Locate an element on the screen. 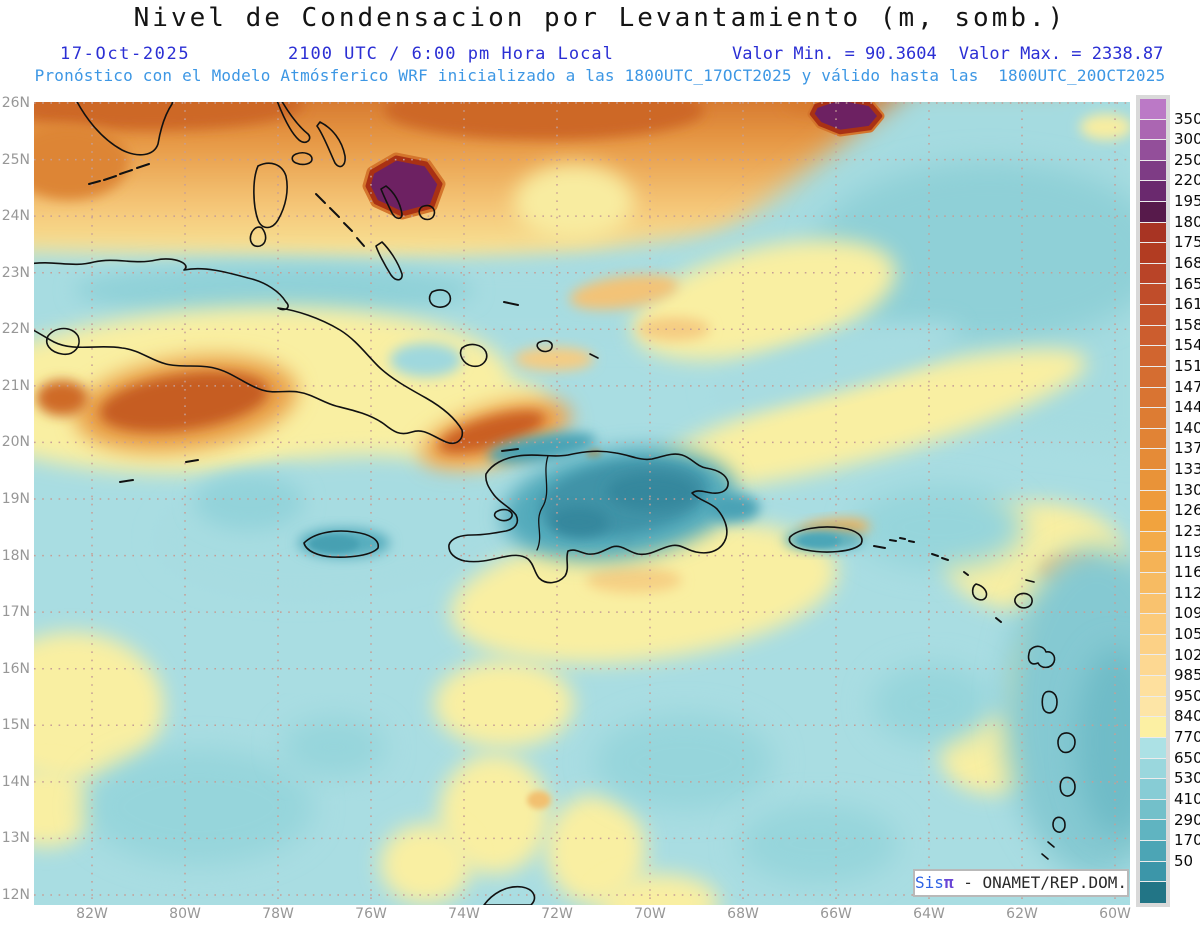 This screenshot has width=1200, height=927. x-axis-label: 64W is located at coordinates (929, 914).